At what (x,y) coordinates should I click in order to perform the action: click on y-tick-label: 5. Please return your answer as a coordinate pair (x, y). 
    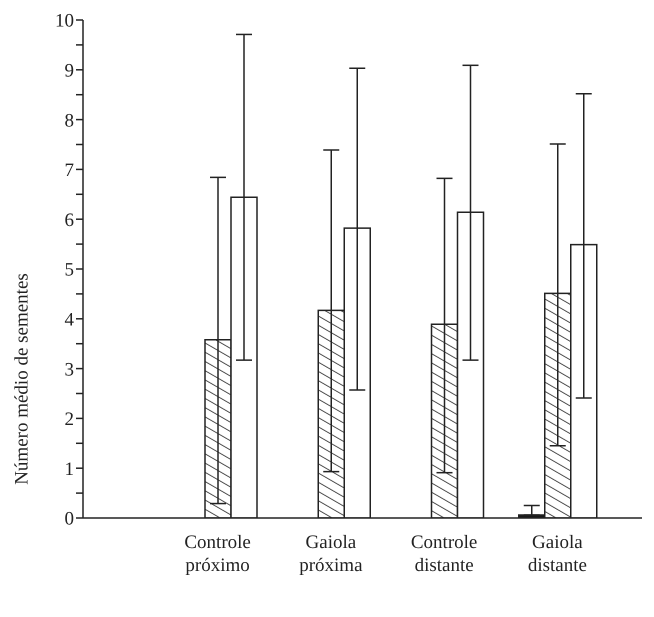
    Looking at the image, I should click on (69, 270).